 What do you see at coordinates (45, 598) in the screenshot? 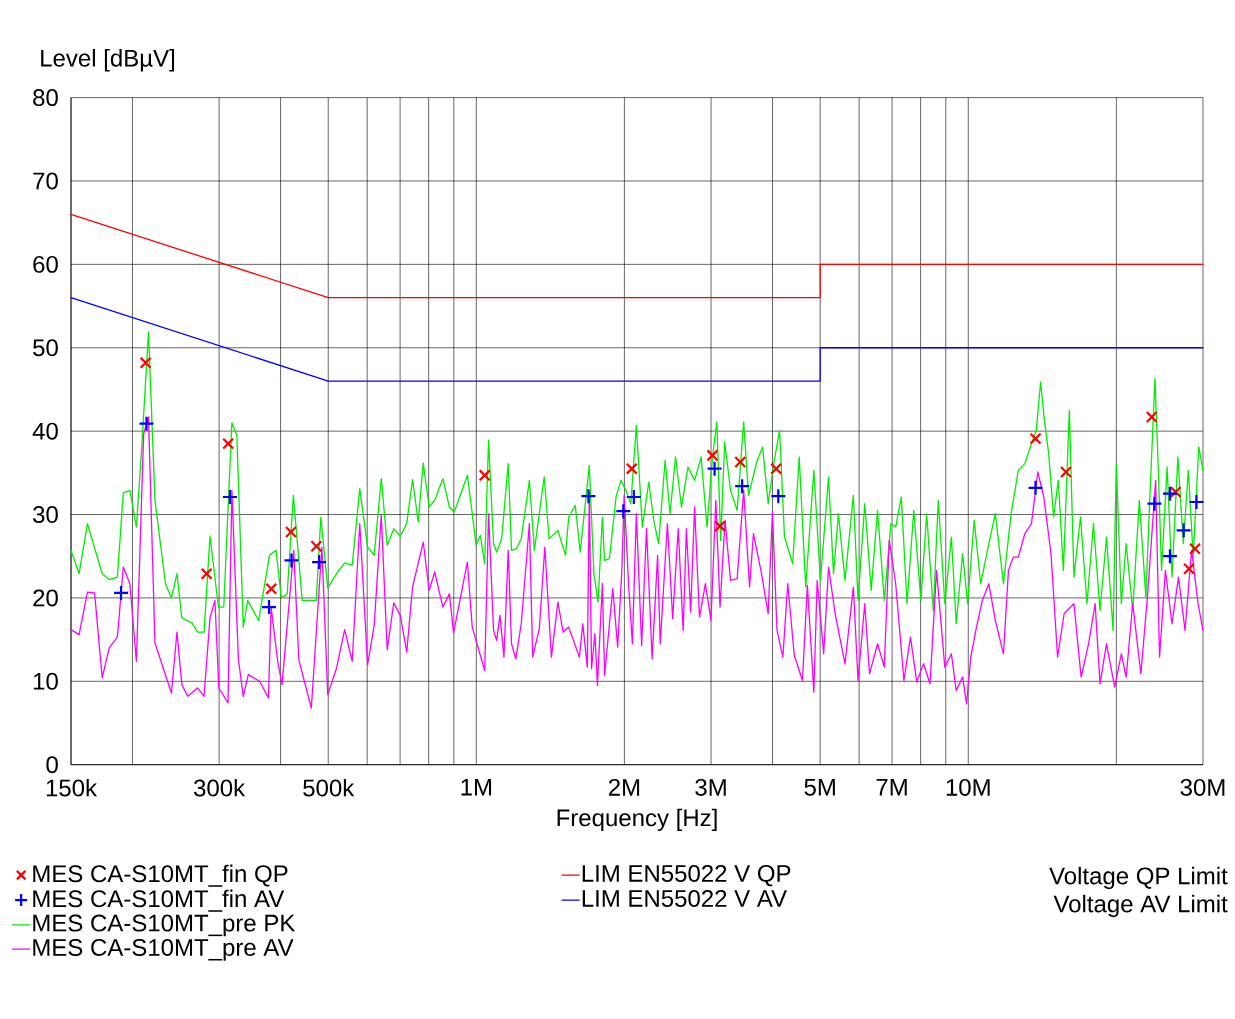
I see `y-tick-label: 20` at bounding box center [45, 598].